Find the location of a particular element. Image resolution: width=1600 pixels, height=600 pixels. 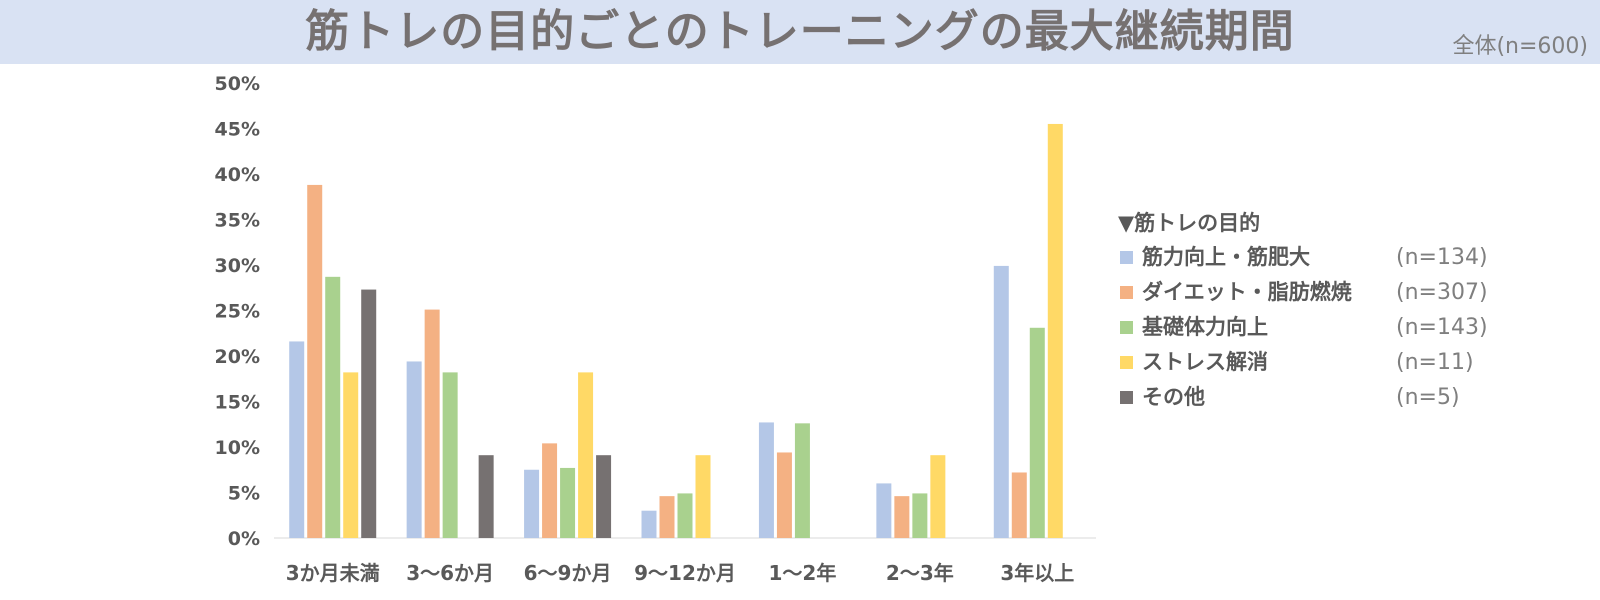

y-tick-label: 30% is located at coordinates (237, 266).